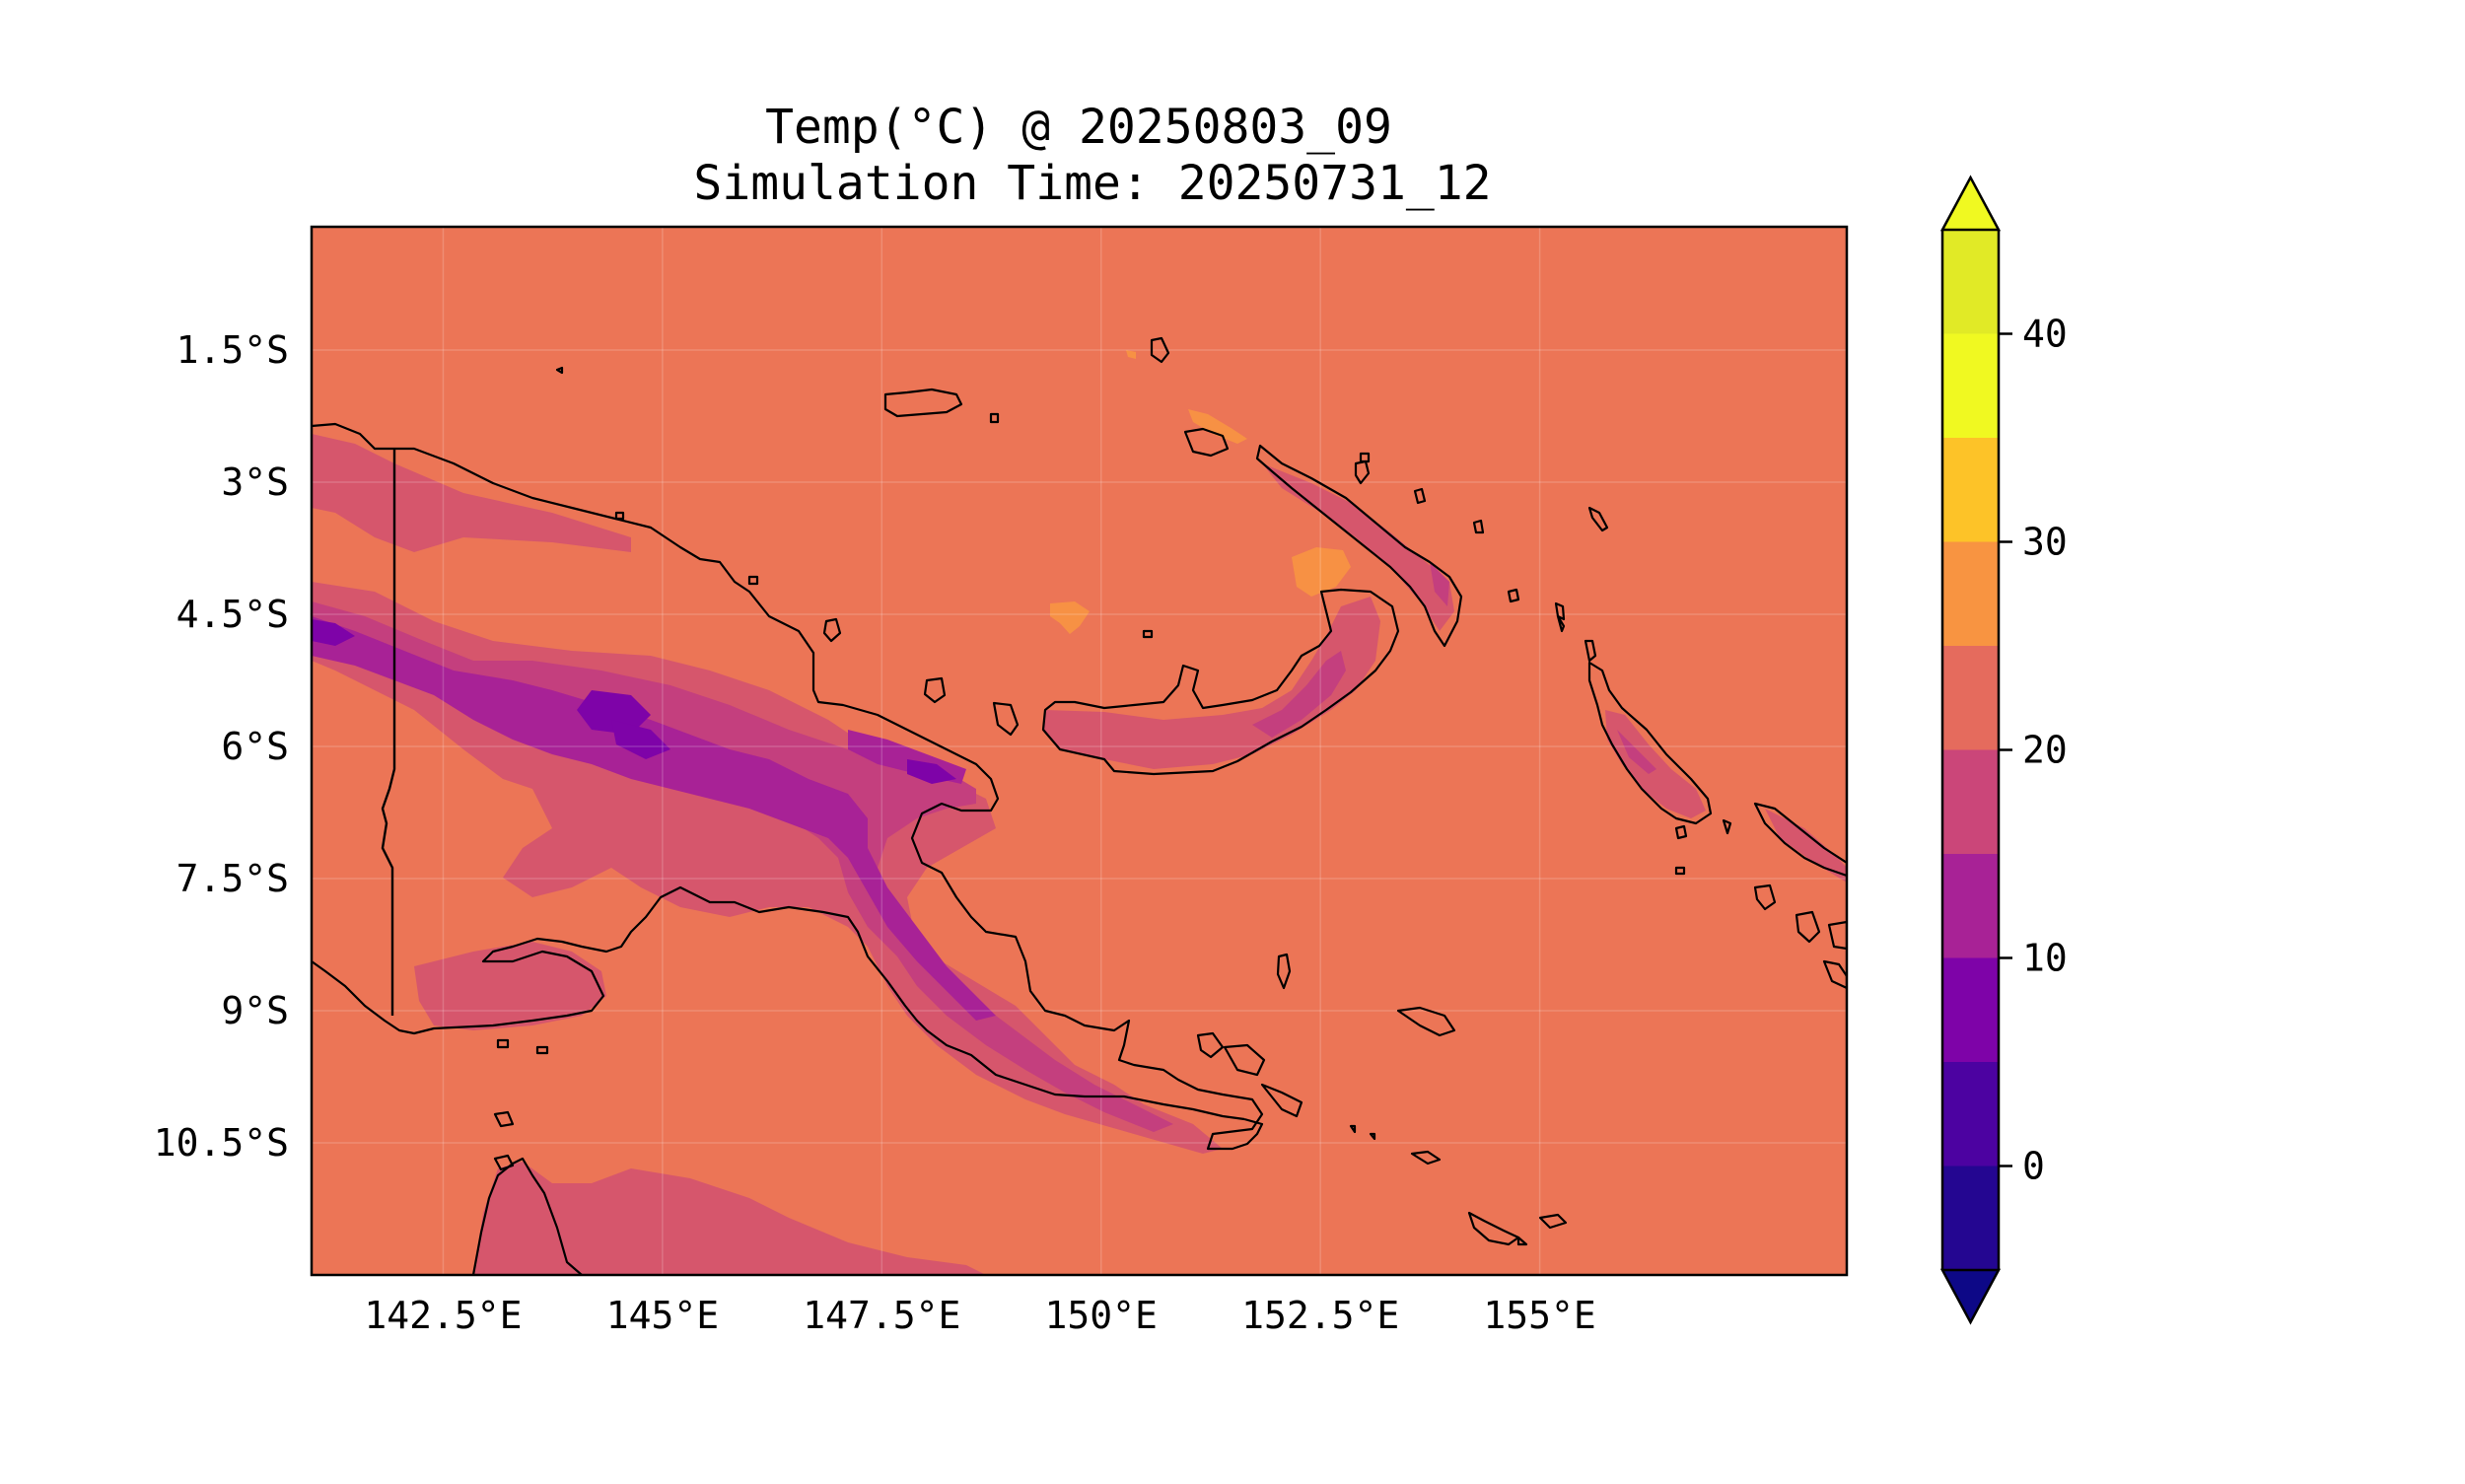  I want to click on island-louisiade-b, so click(1493, 1228).